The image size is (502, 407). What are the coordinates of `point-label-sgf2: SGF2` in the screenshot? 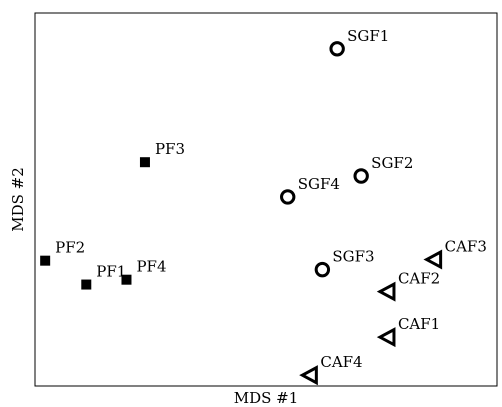 It's located at (392, 163).